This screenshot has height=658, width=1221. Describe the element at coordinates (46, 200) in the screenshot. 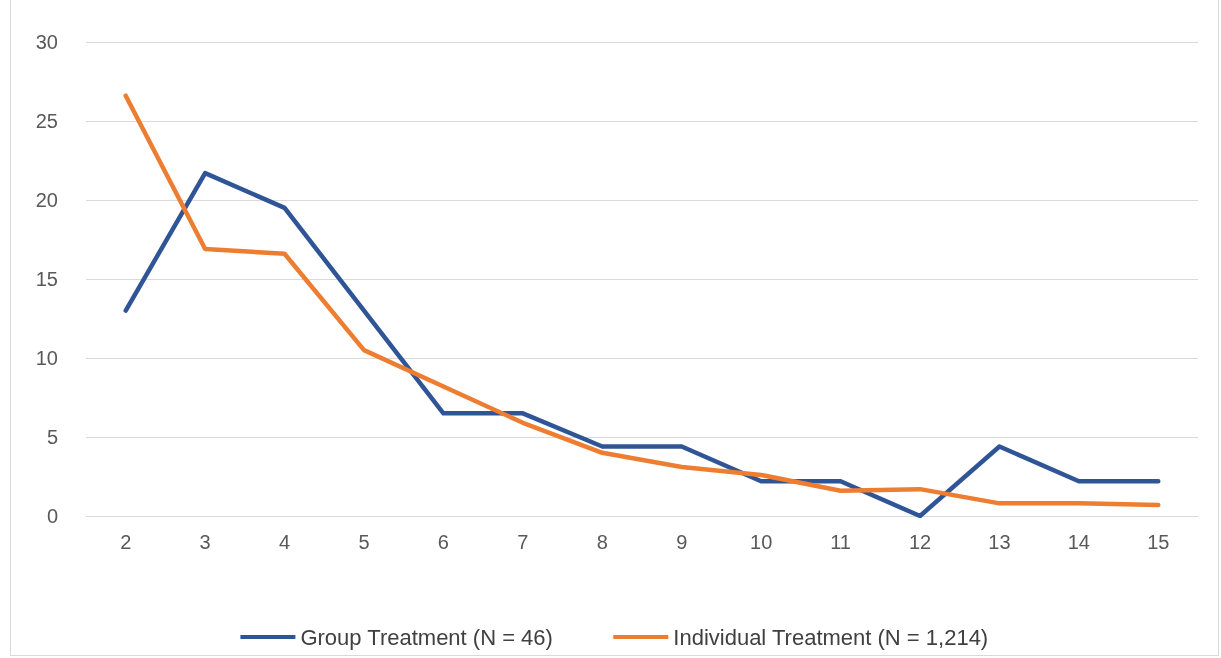

I see `y-tick-label: 20` at that location.